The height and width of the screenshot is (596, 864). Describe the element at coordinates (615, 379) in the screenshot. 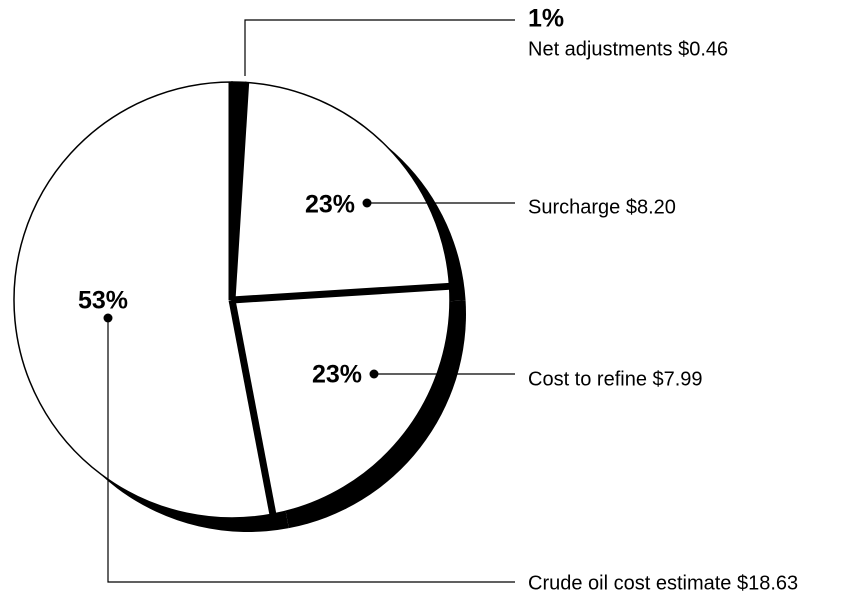

I see `category-label: Cost to refine $7.99` at that location.